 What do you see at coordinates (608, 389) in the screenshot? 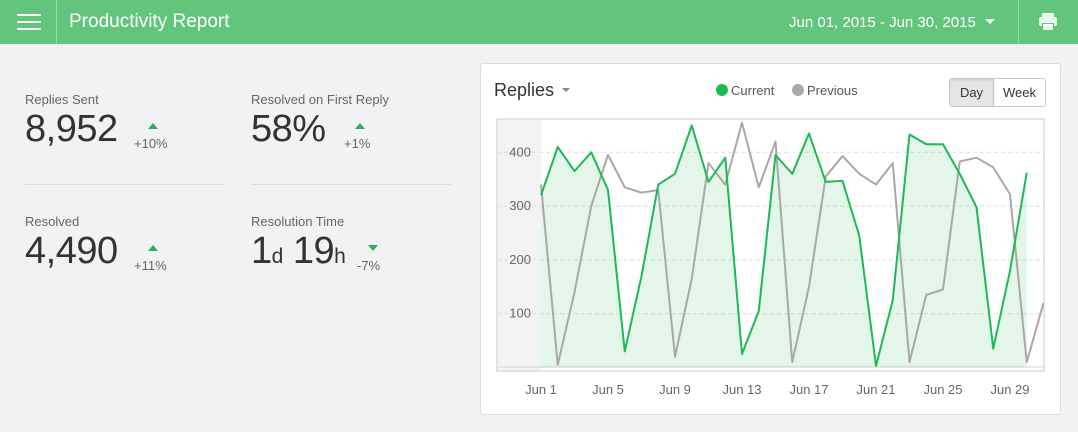
I see `x-tick-label: Jun 5` at bounding box center [608, 389].